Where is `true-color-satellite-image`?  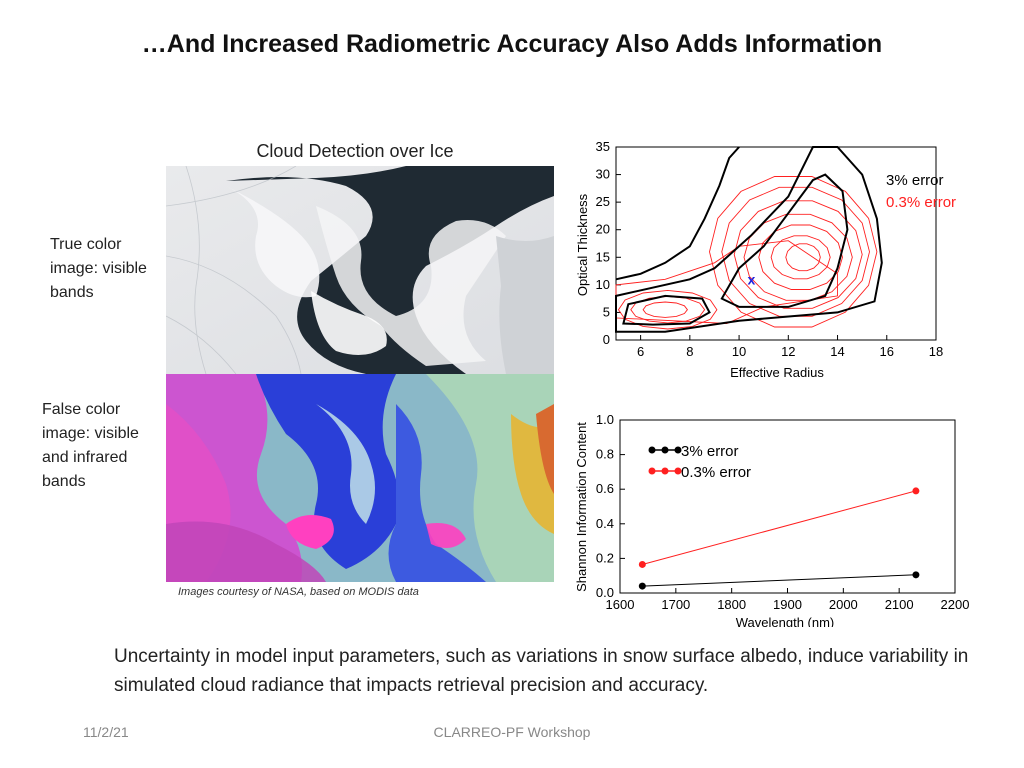 true-color-satellite-image is located at coordinates (360, 270).